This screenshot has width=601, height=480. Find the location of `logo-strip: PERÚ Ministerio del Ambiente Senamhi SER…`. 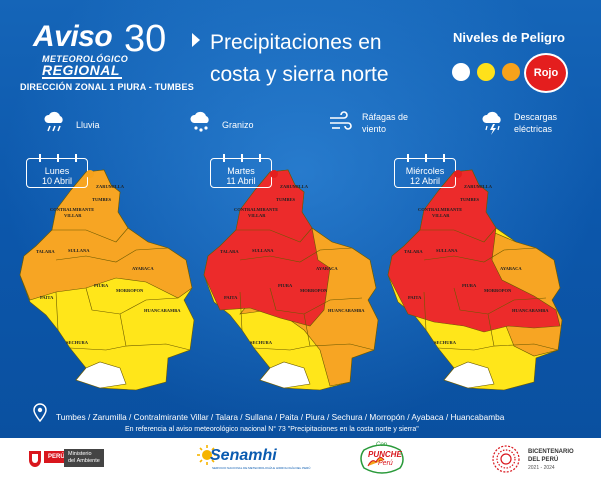

logo-strip: PERÚ Ministerio del Ambiente Senamhi SER… is located at coordinates (300, 459).